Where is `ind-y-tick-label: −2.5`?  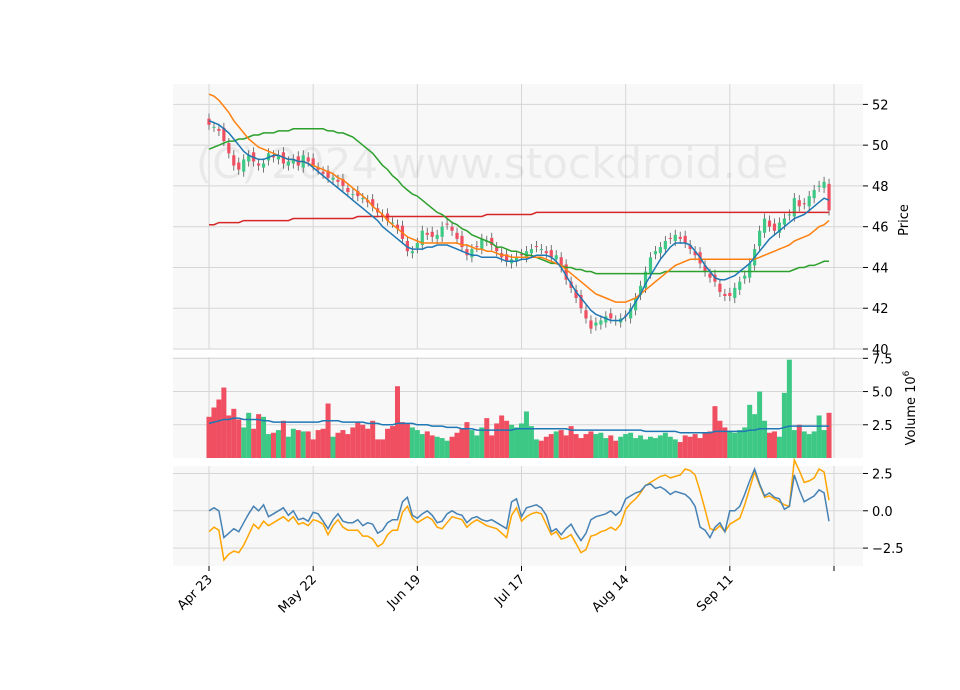
ind-y-tick-label: −2.5 is located at coordinates (888, 549).